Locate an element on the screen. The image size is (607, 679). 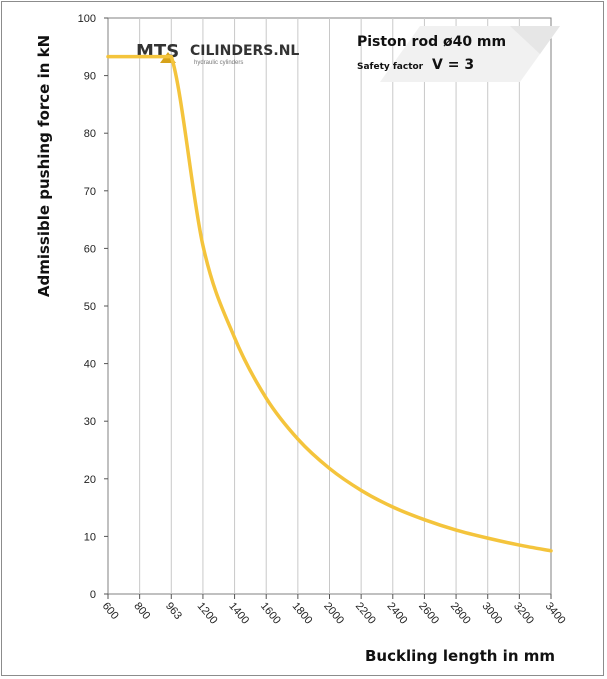
x-tick-label: 2000 is located at coordinates (333, 613).